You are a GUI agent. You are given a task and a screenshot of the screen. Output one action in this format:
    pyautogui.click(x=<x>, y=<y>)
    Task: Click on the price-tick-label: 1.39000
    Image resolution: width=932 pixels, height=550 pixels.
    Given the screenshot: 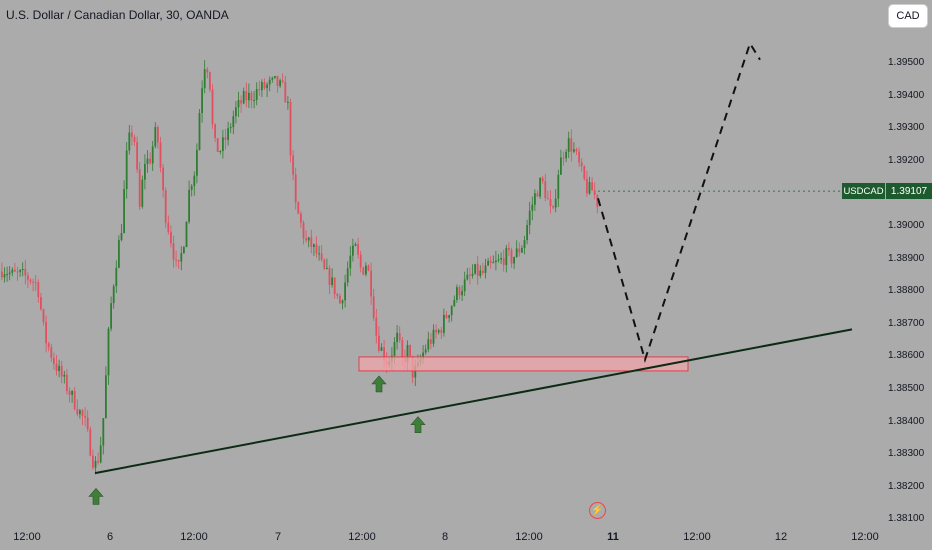 What is the action you would take?
    pyautogui.click(x=906, y=225)
    